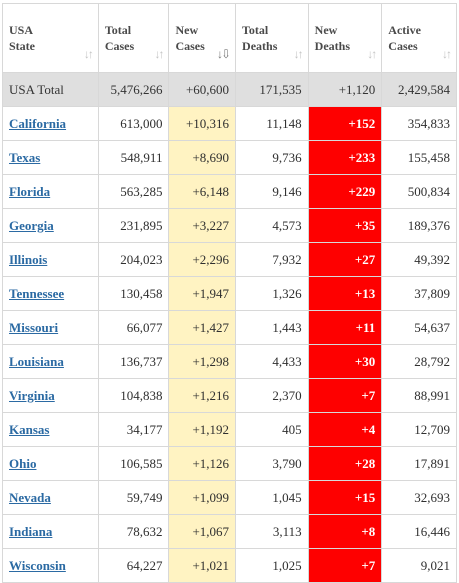  I want to click on state-cell: Tennessee, so click(50, 293).